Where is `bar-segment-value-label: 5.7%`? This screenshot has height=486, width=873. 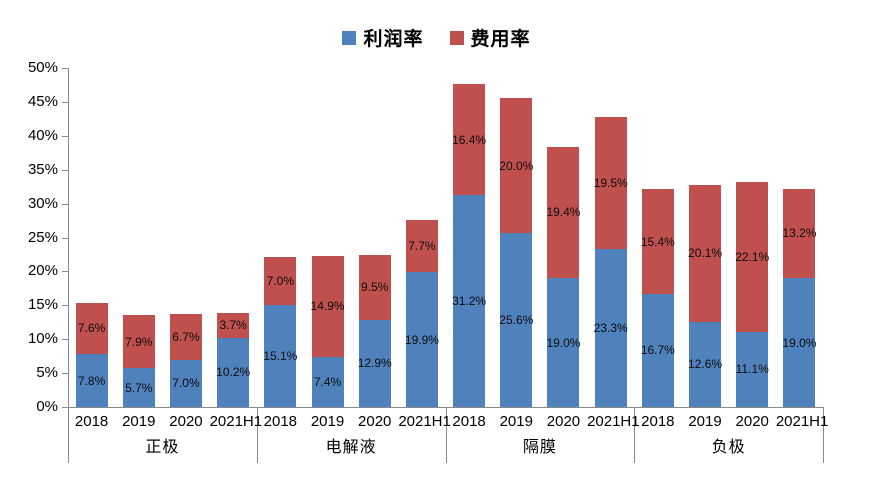
bar-segment-value-label: 5.7% is located at coordinates (139, 387).